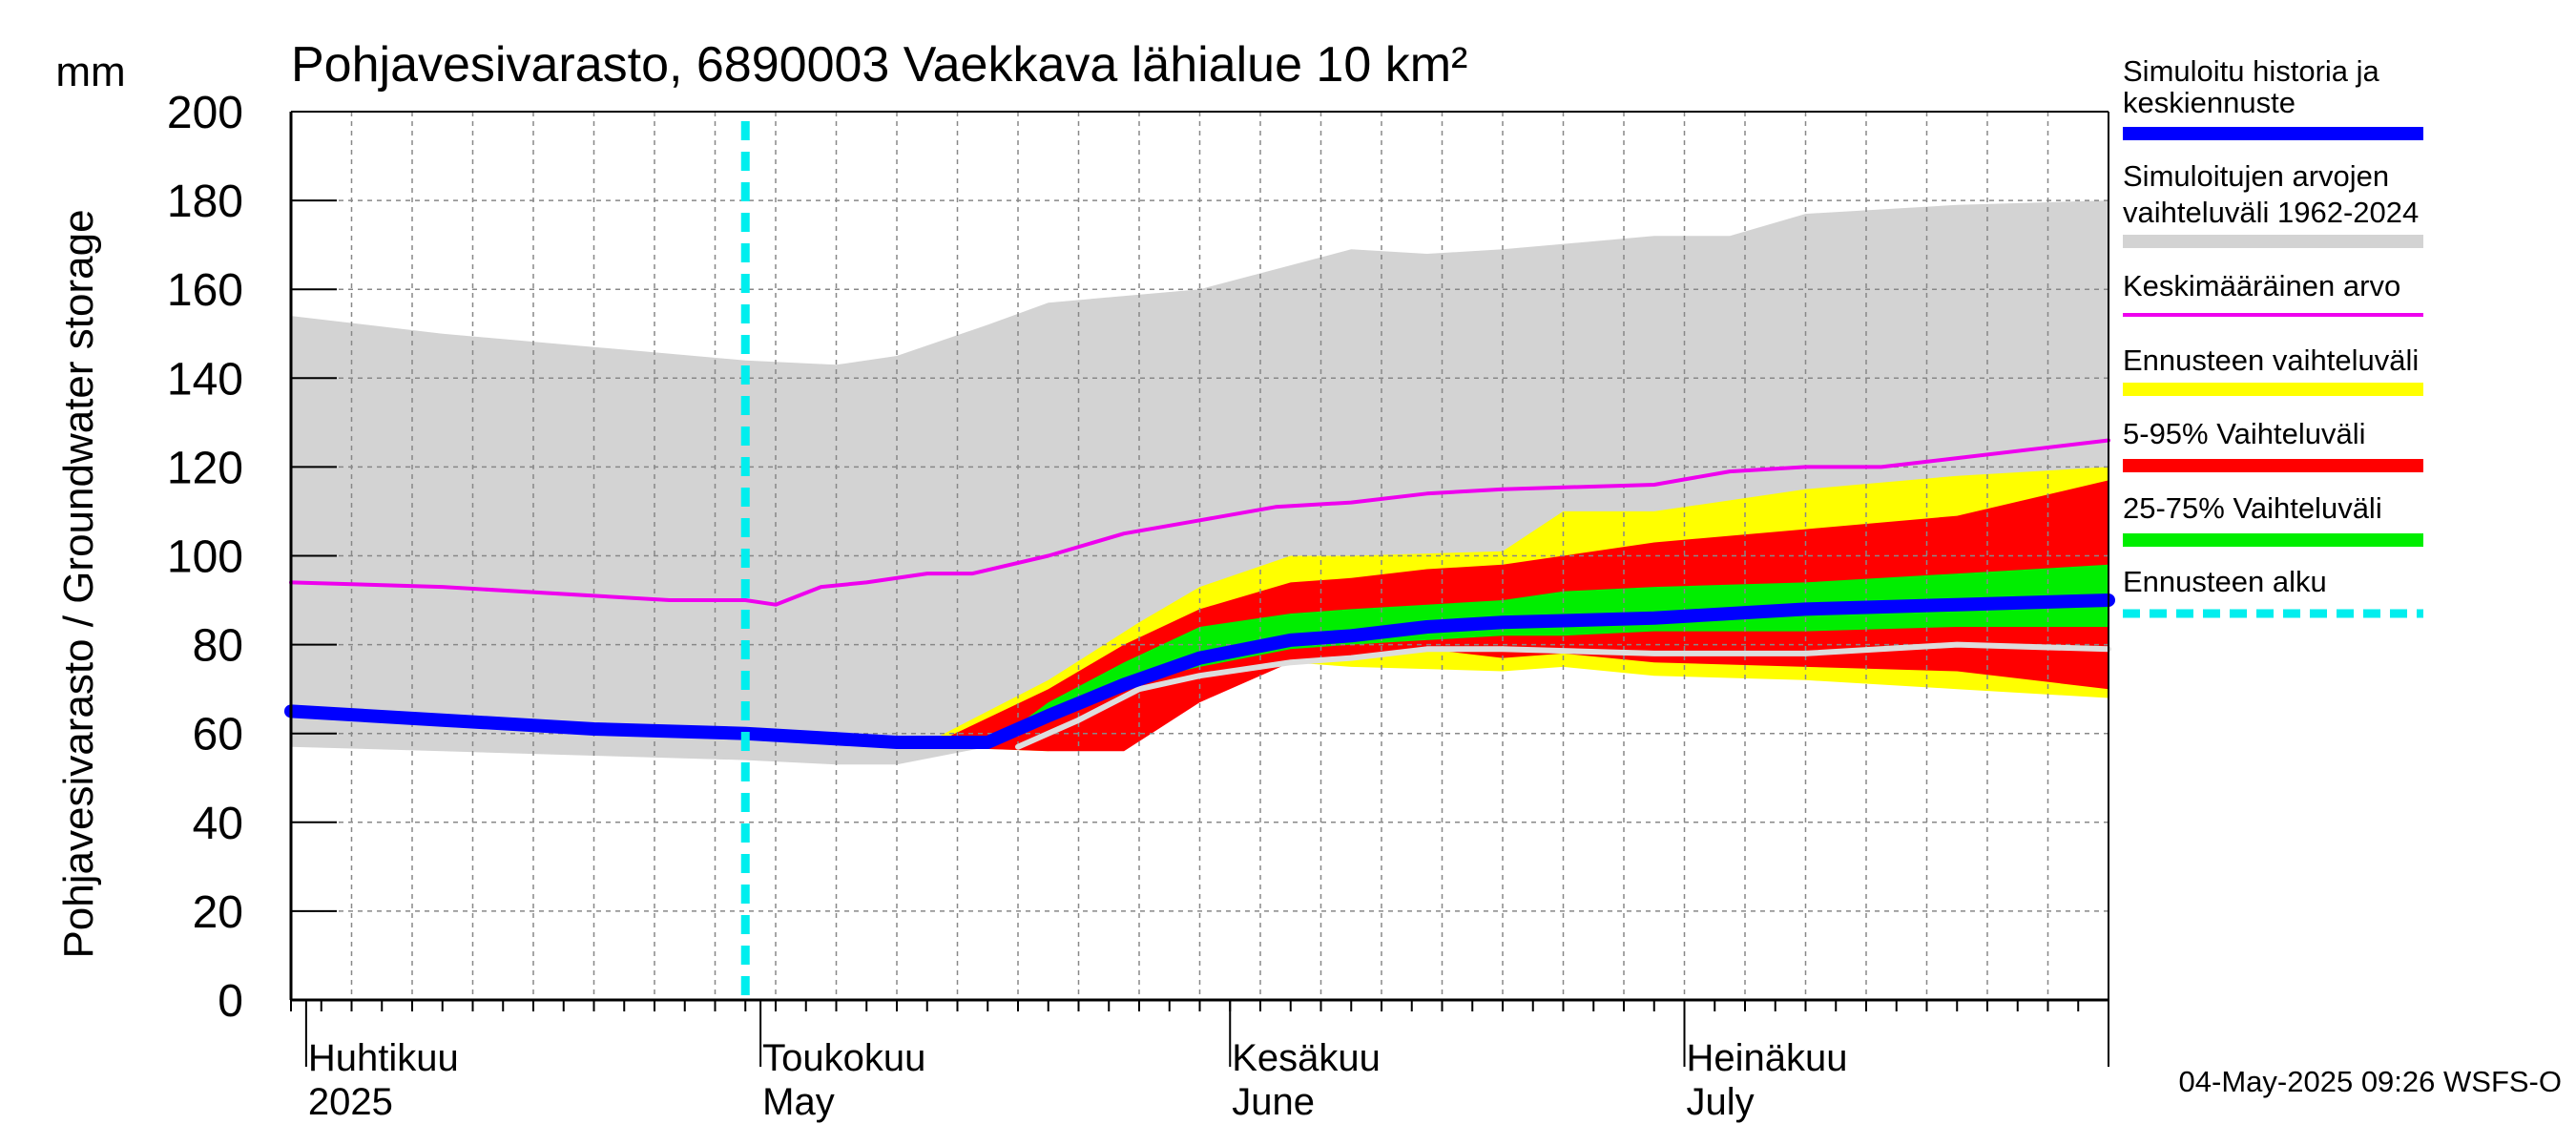 Image resolution: width=2576 pixels, height=1145 pixels. I want to click on y-tick-label-20: 20, so click(218, 912).